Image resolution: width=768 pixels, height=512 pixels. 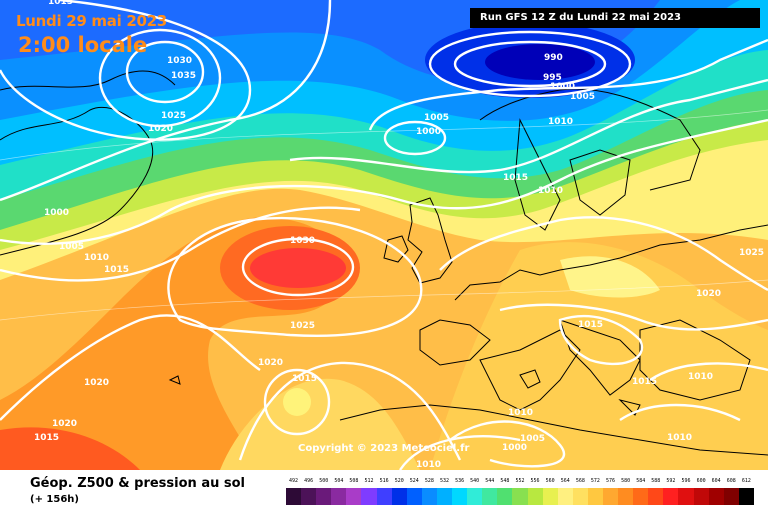 I want to click on forecast-date: Lundi 29 mai 2023, so click(x=91, y=21).